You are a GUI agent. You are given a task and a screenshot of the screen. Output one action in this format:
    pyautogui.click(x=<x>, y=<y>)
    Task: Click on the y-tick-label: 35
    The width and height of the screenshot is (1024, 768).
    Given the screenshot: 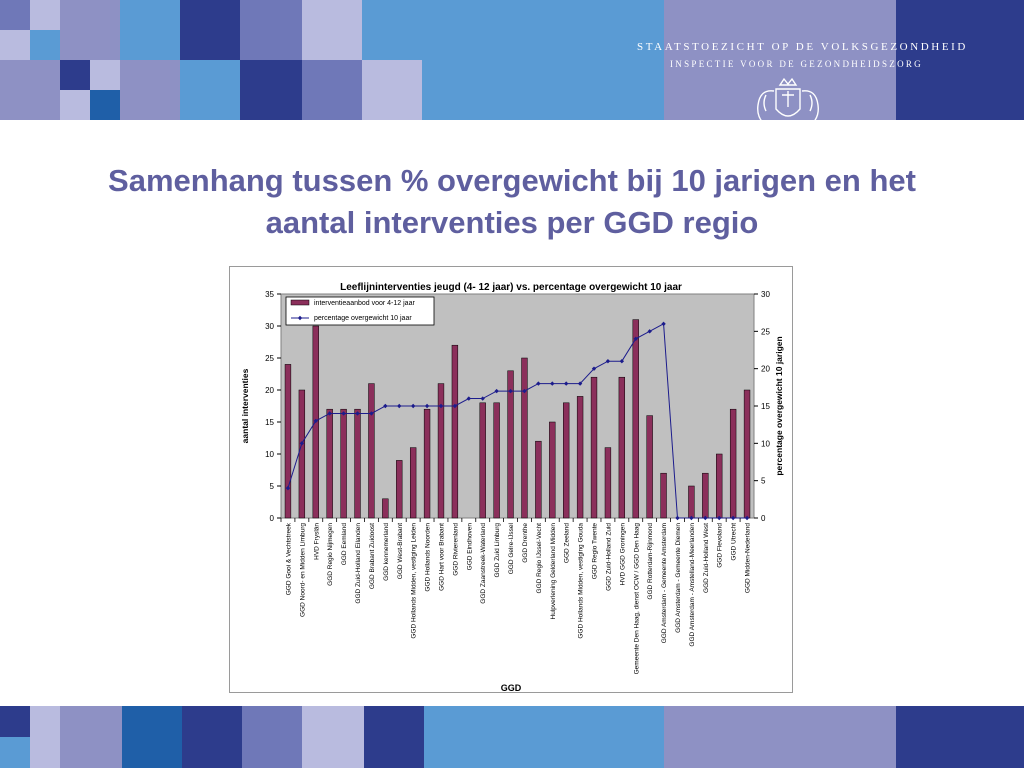 What is the action you would take?
    pyautogui.click(x=269, y=294)
    